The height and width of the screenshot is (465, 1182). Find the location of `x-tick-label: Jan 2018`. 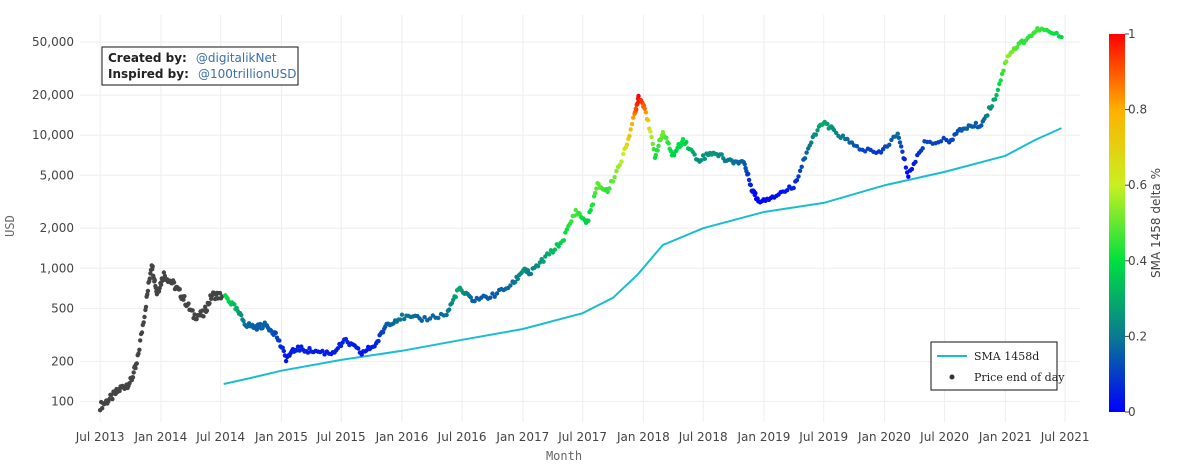

x-tick-label: Jan 2018 is located at coordinates (643, 437).